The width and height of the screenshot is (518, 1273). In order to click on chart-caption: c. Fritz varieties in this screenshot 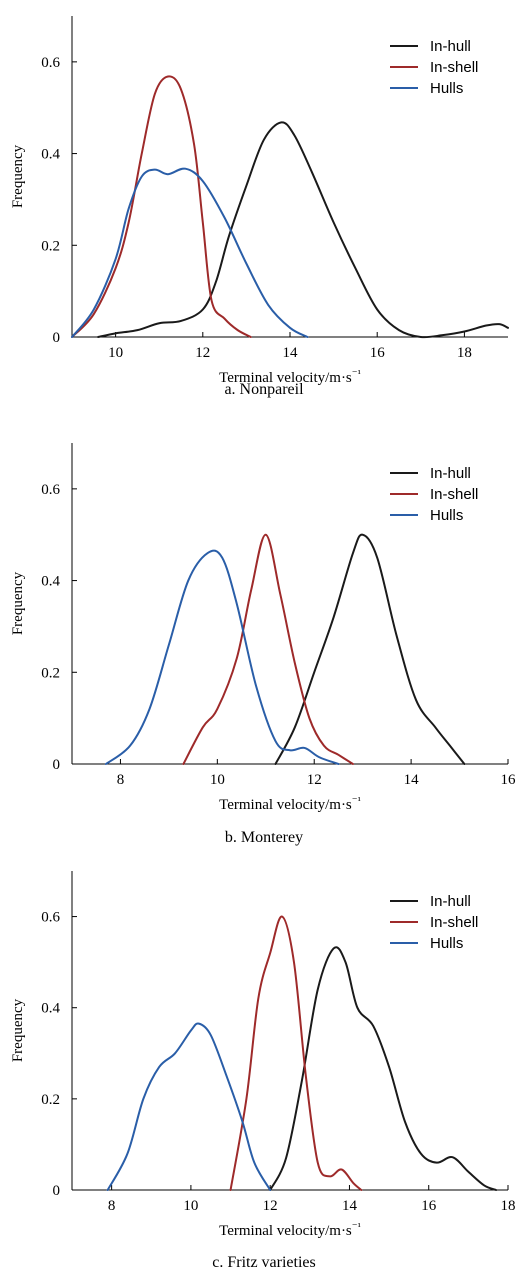, I will do `click(264, 1262)`.